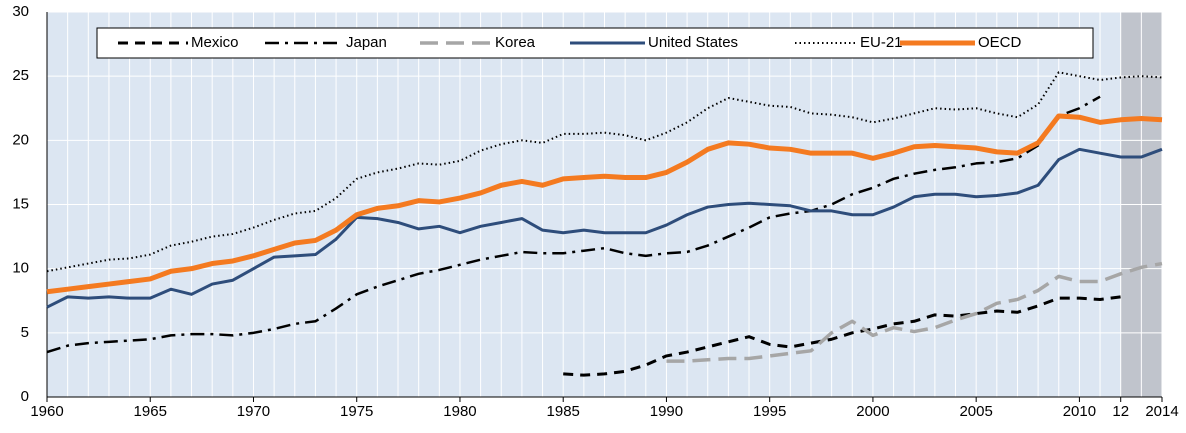 This screenshot has width=1186, height=433. Describe the element at coordinates (975, 411) in the screenshot. I see `x-tick-label: 2005` at that location.